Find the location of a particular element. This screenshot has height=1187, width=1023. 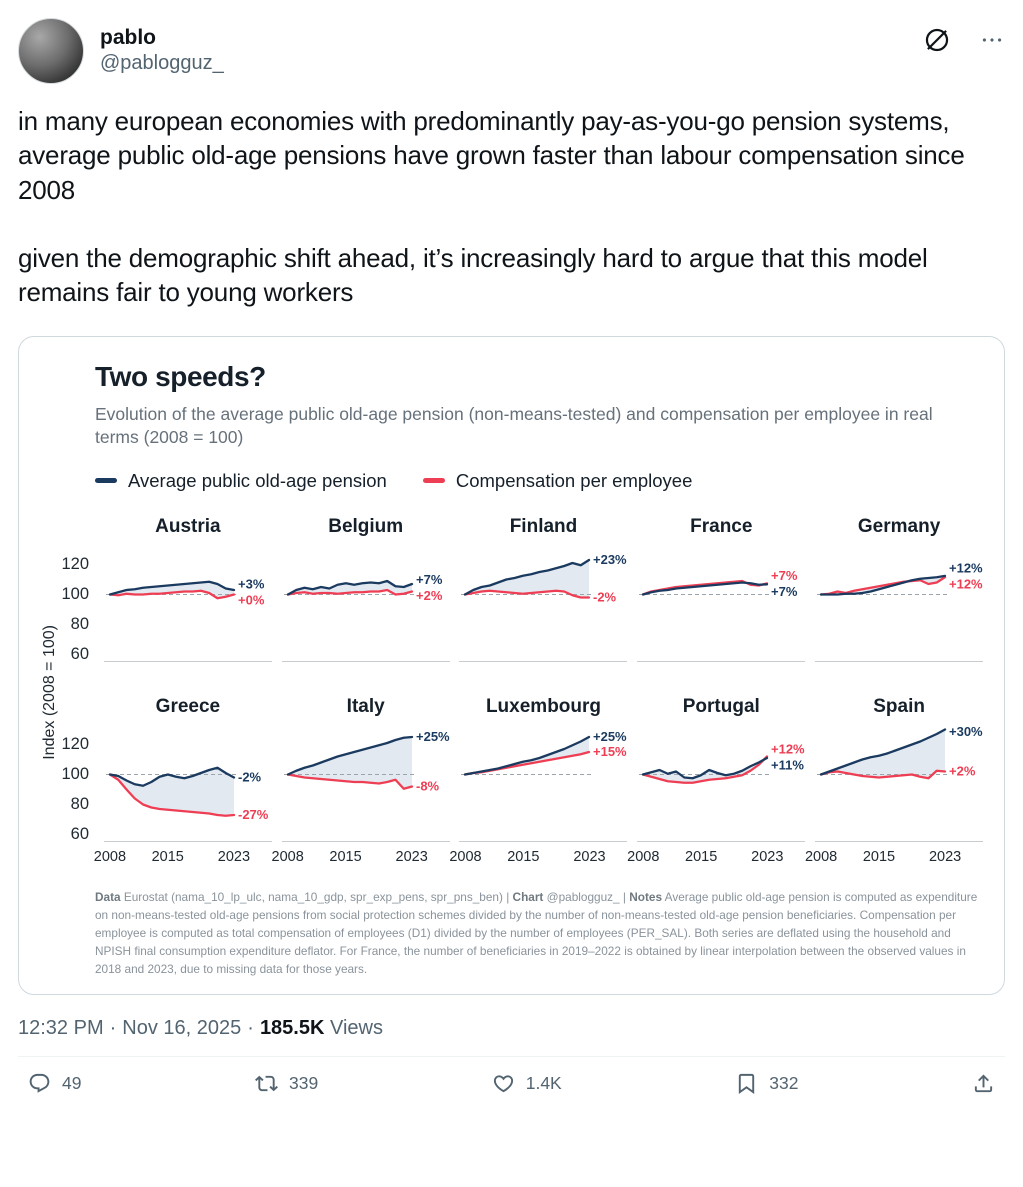

user-handle: @pablogguz_ is located at coordinates (162, 63).